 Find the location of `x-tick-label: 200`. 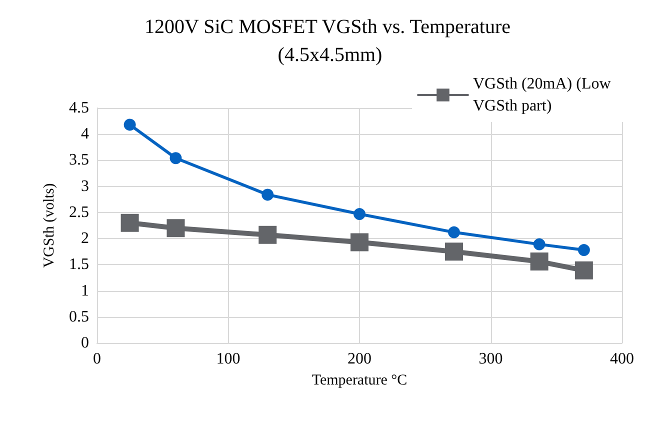

x-tick-label: 200 is located at coordinates (360, 359).